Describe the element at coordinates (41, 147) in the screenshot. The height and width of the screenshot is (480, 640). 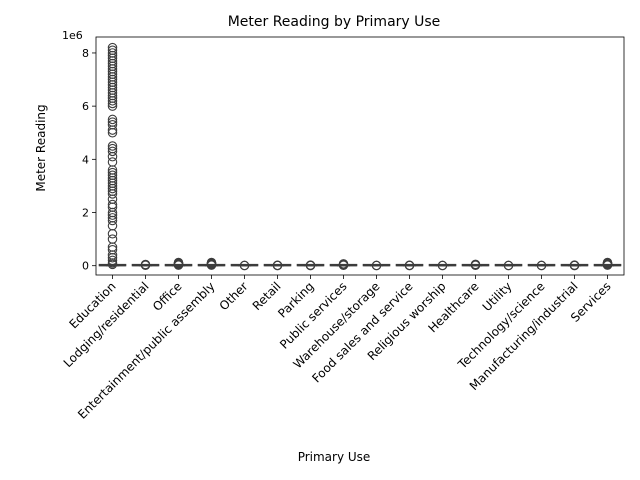
I see `y-axis-label: Meter Reading` at that location.